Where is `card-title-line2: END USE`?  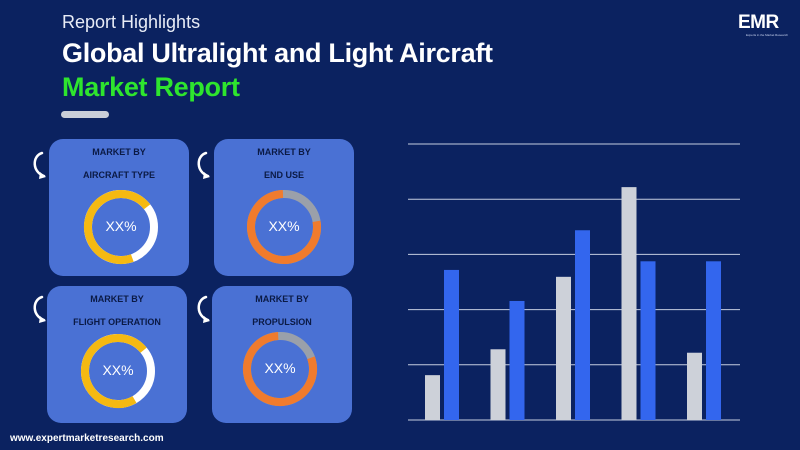 card-title-line2: END USE is located at coordinates (283, 175).